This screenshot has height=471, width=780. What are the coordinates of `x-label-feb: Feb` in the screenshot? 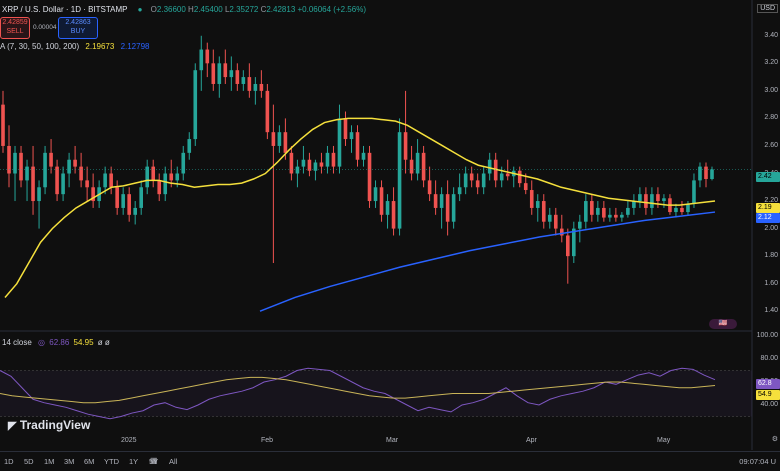 It's located at (267, 440).